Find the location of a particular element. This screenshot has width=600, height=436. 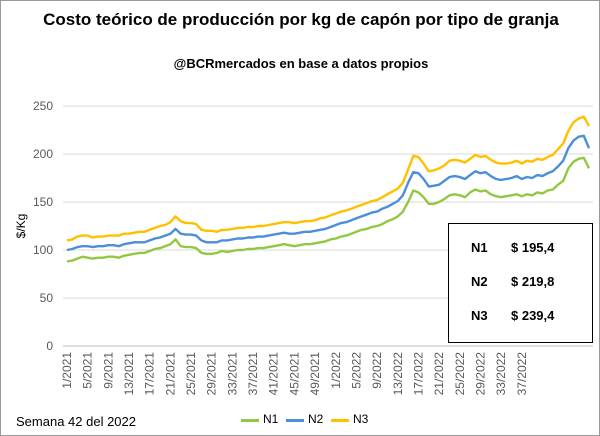

x-tick-label: 5/2022 is located at coordinates (356, 370).